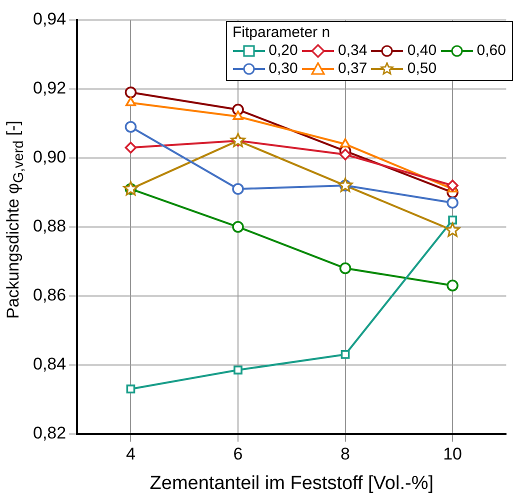 Image resolution: width=513 pixels, height=503 pixels. I want to click on legend-label: 0,34, so click(352, 51).